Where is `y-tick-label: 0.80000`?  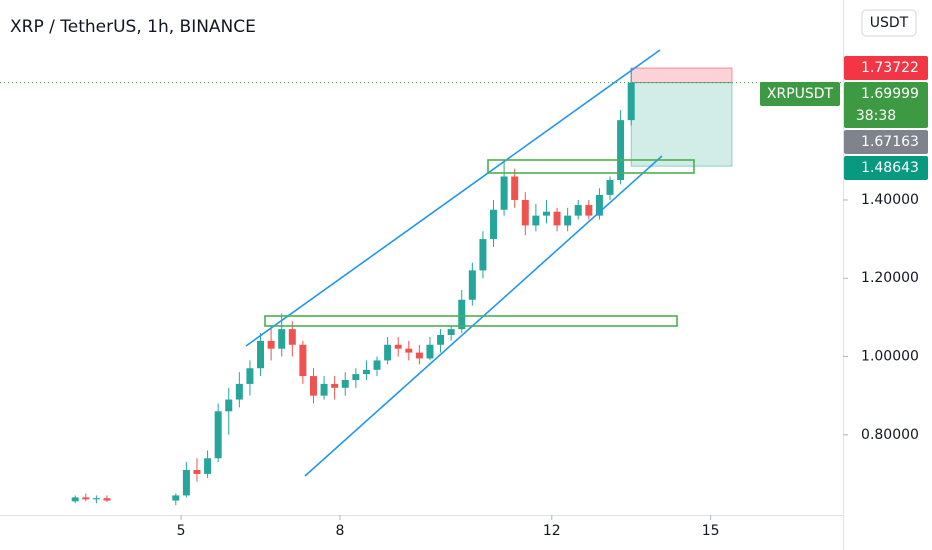
y-tick-label: 0.80000 is located at coordinates (890, 435).